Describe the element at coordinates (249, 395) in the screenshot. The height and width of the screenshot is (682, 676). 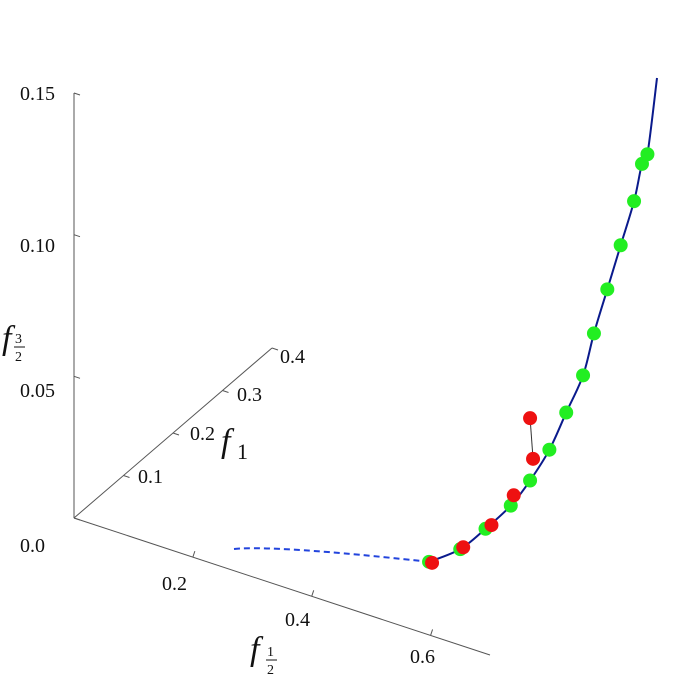
I see `y-tick-label: 0.3` at that location.